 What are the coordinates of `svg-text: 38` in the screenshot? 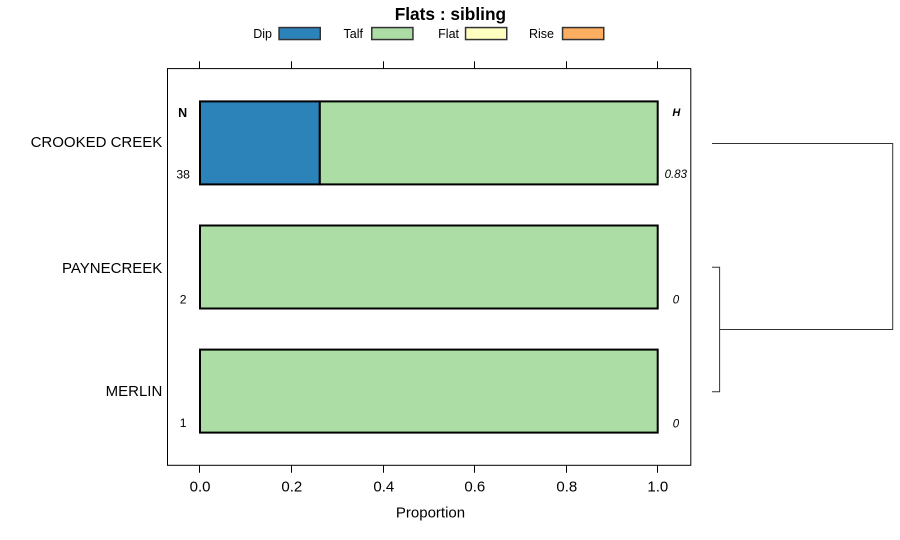 It's located at (183, 175).